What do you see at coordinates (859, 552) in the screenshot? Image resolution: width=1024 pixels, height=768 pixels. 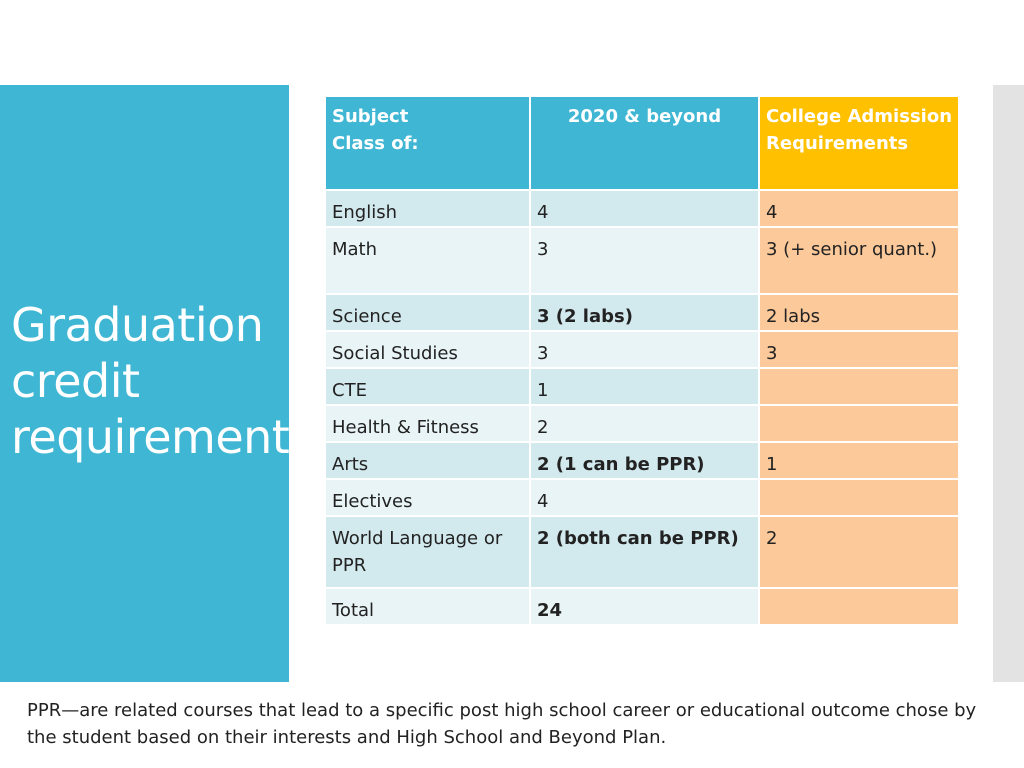 I see `row-college: 2` at bounding box center [859, 552].